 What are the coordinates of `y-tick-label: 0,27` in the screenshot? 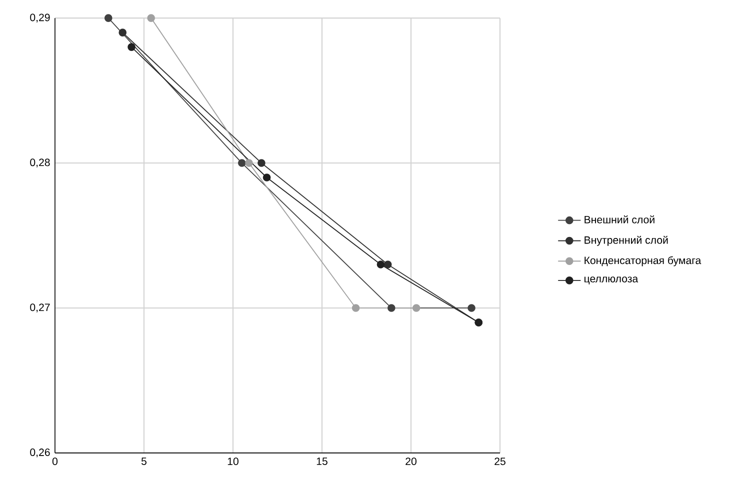 It's located at (40, 308).